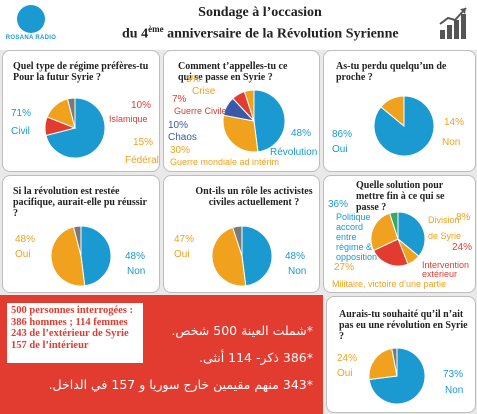 The height and width of the screenshot is (414, 477). I want to click on label-souhait-oui-pct: 24%, so click(347, 358).